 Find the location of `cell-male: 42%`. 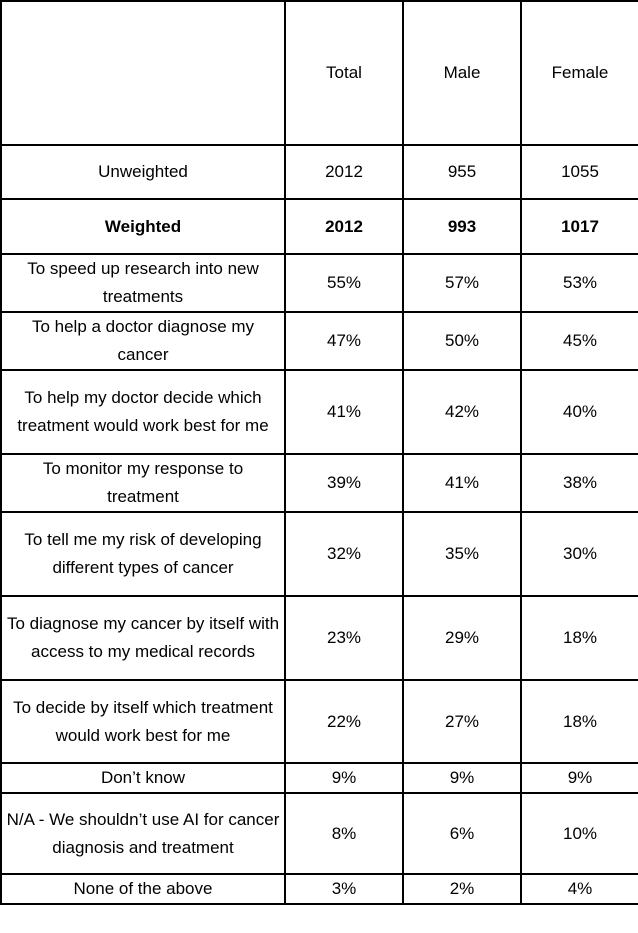

cell-male: 42% is located at coordinates (462, 412).